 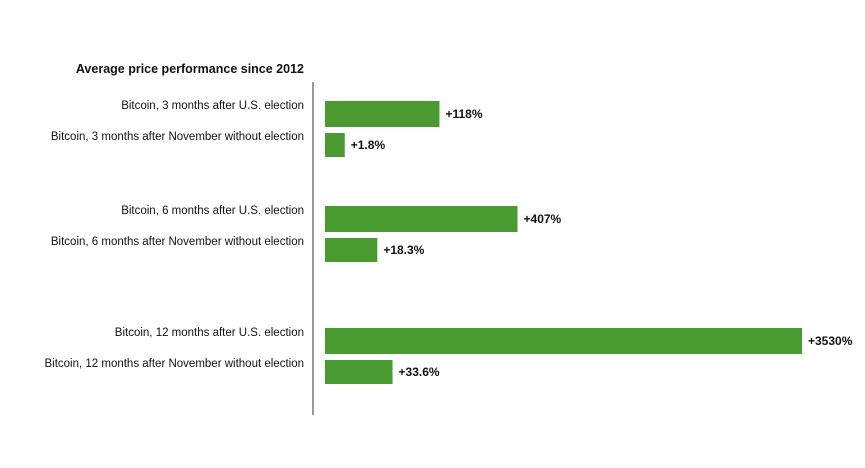 What do you see at coordinates (212, 106) in the screenshot?
I see `category-label: Bitcoin, 3 months after U.S. election` at bounding box center [212, 106].